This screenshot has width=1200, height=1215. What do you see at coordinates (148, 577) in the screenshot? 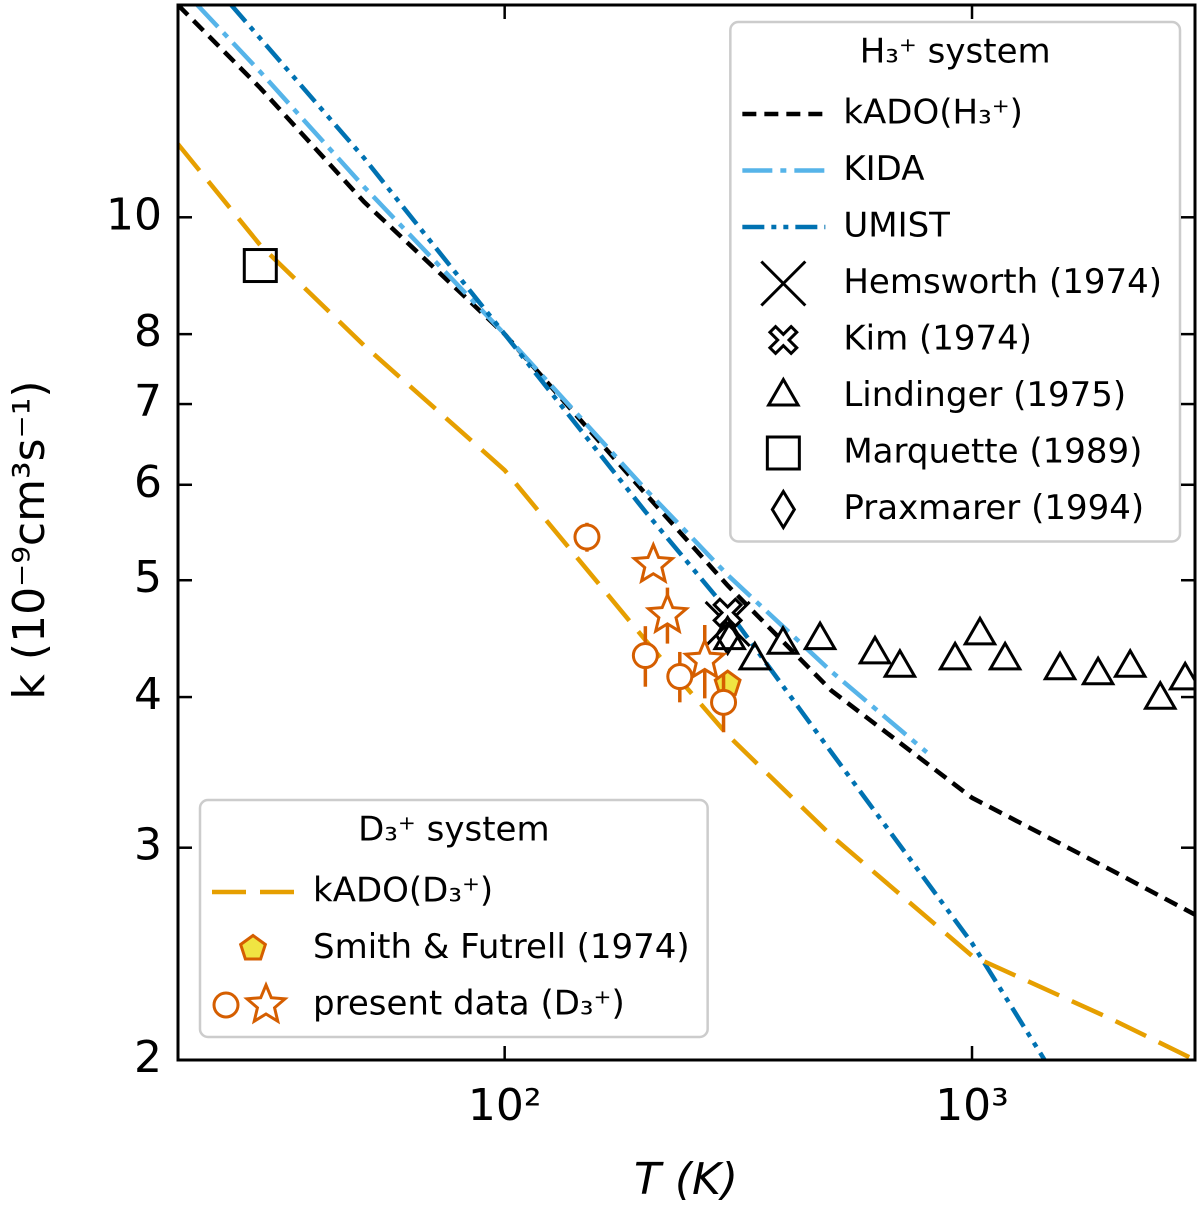
I see `y-tick-label: 5` at bounding box center [148, 577].